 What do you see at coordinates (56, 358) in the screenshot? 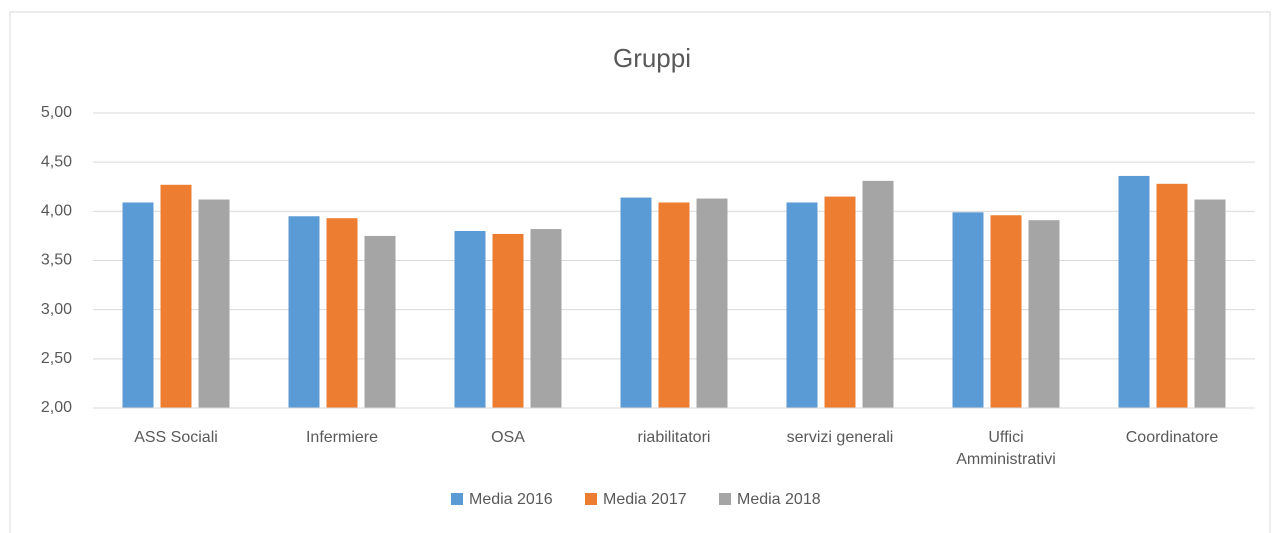
I see `y-tick-label: 2,50` at bounding box center [56, 358].